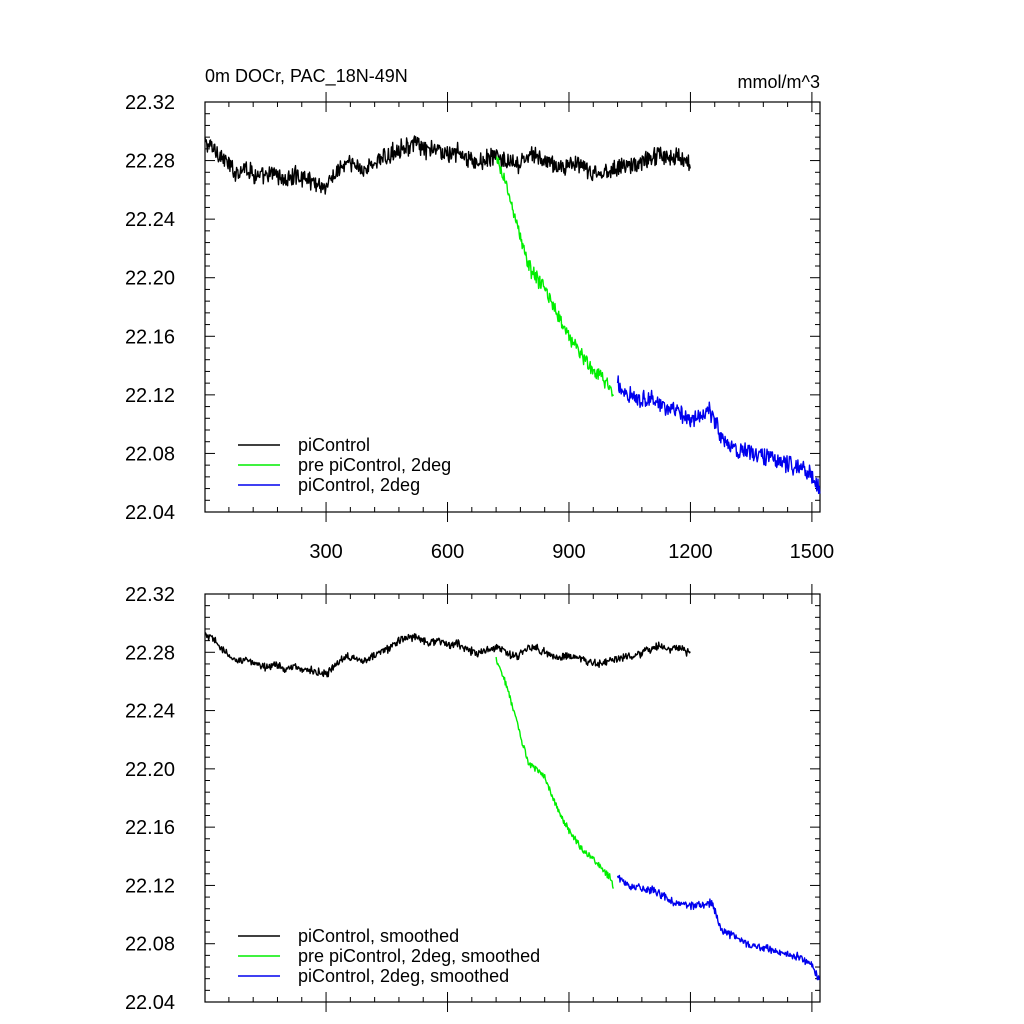 Image resolution: width=1024 pixels, height=1024 pixels. I want to click on x-tick-label: 1500, so click(812, 552).